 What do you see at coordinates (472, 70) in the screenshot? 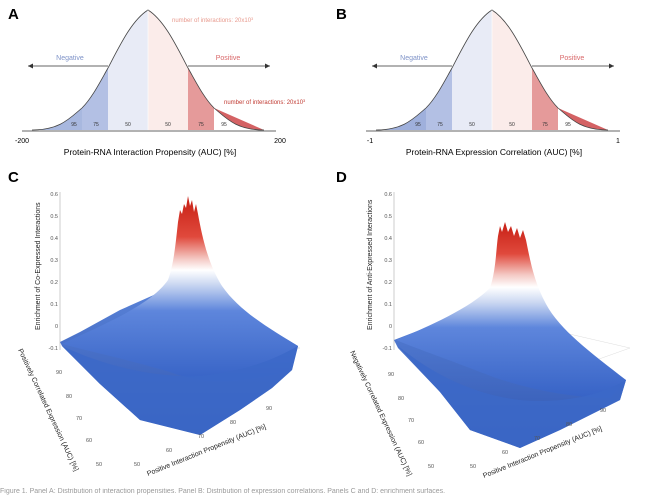
I see `panel-b-band-neg50` at bounding box center [472, 70].